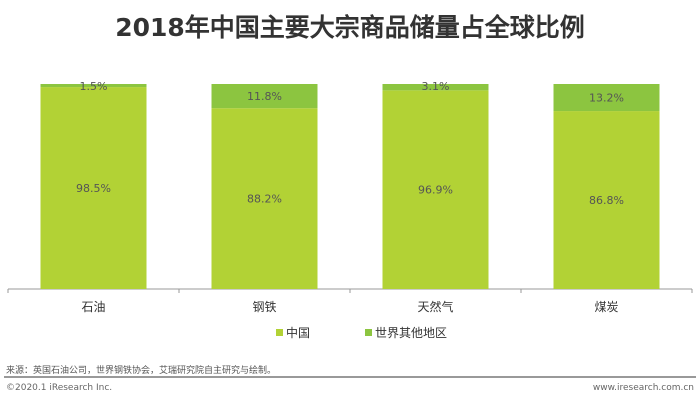 This screenshot has height=401, width=700. I want to click on data-label: 88.2%, so click(264, 199).